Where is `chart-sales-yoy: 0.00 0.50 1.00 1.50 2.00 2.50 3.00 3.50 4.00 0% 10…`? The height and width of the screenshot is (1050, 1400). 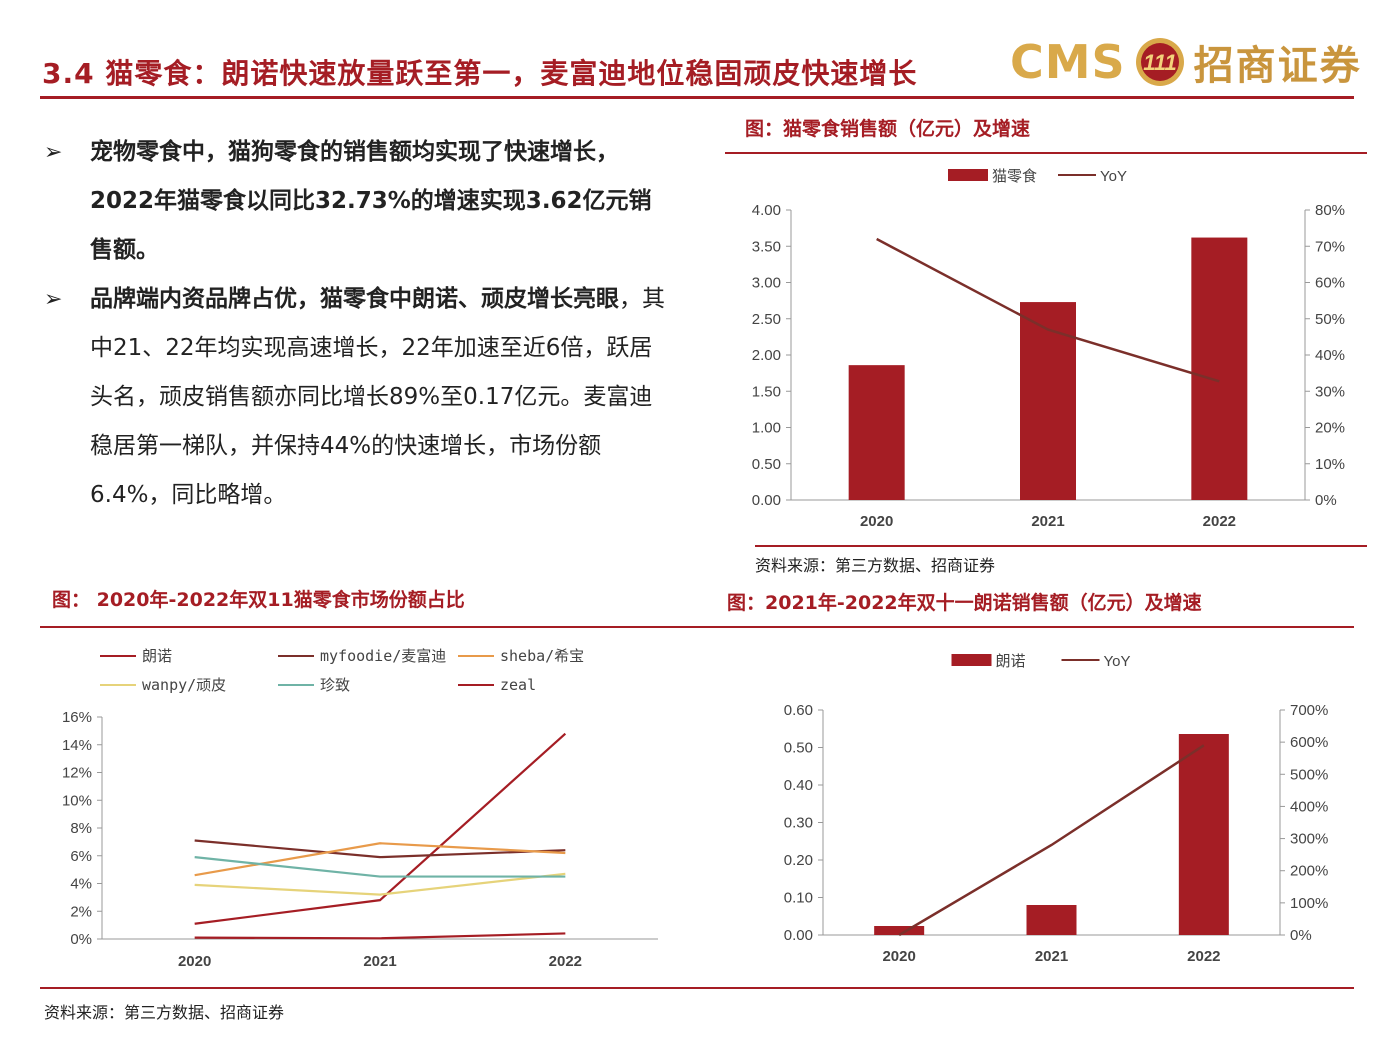
chart-sales-yoy: 0.00 0.50 1.00 1.50 2.00 2.50 3.00 3.50 4.00 0% 10… is located at coordinates (1048, 349).